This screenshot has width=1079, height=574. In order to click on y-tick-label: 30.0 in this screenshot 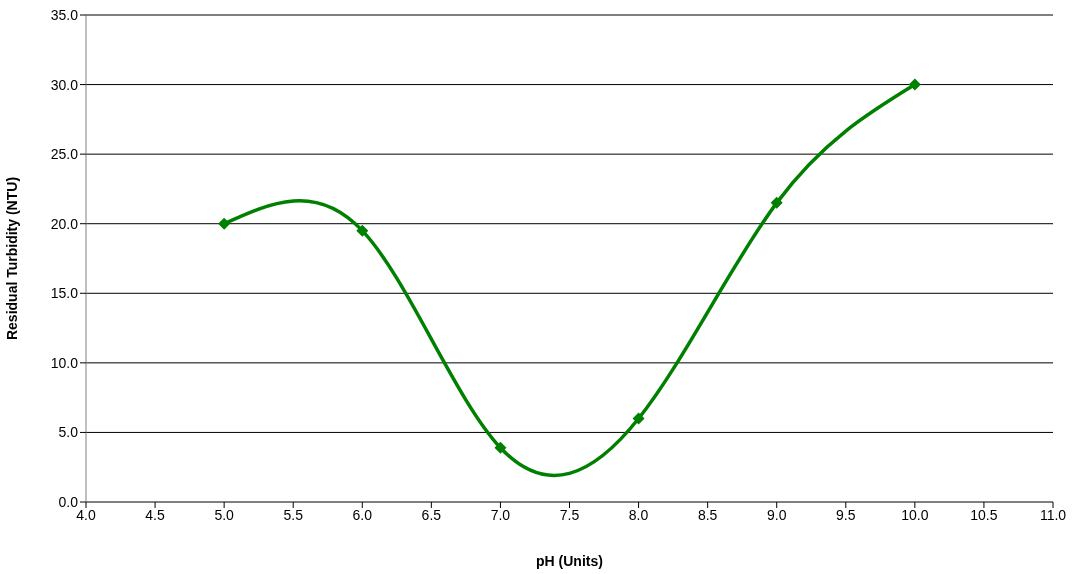, I will do `click(64, 84)`.